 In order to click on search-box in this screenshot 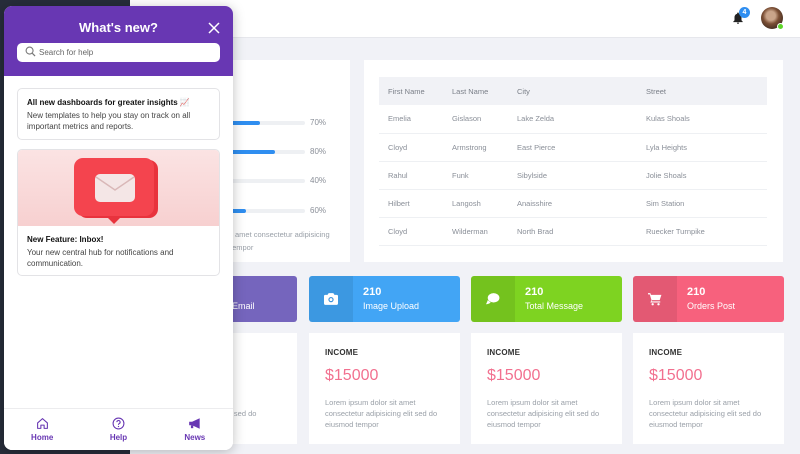, I will do `click(118, 52)`.